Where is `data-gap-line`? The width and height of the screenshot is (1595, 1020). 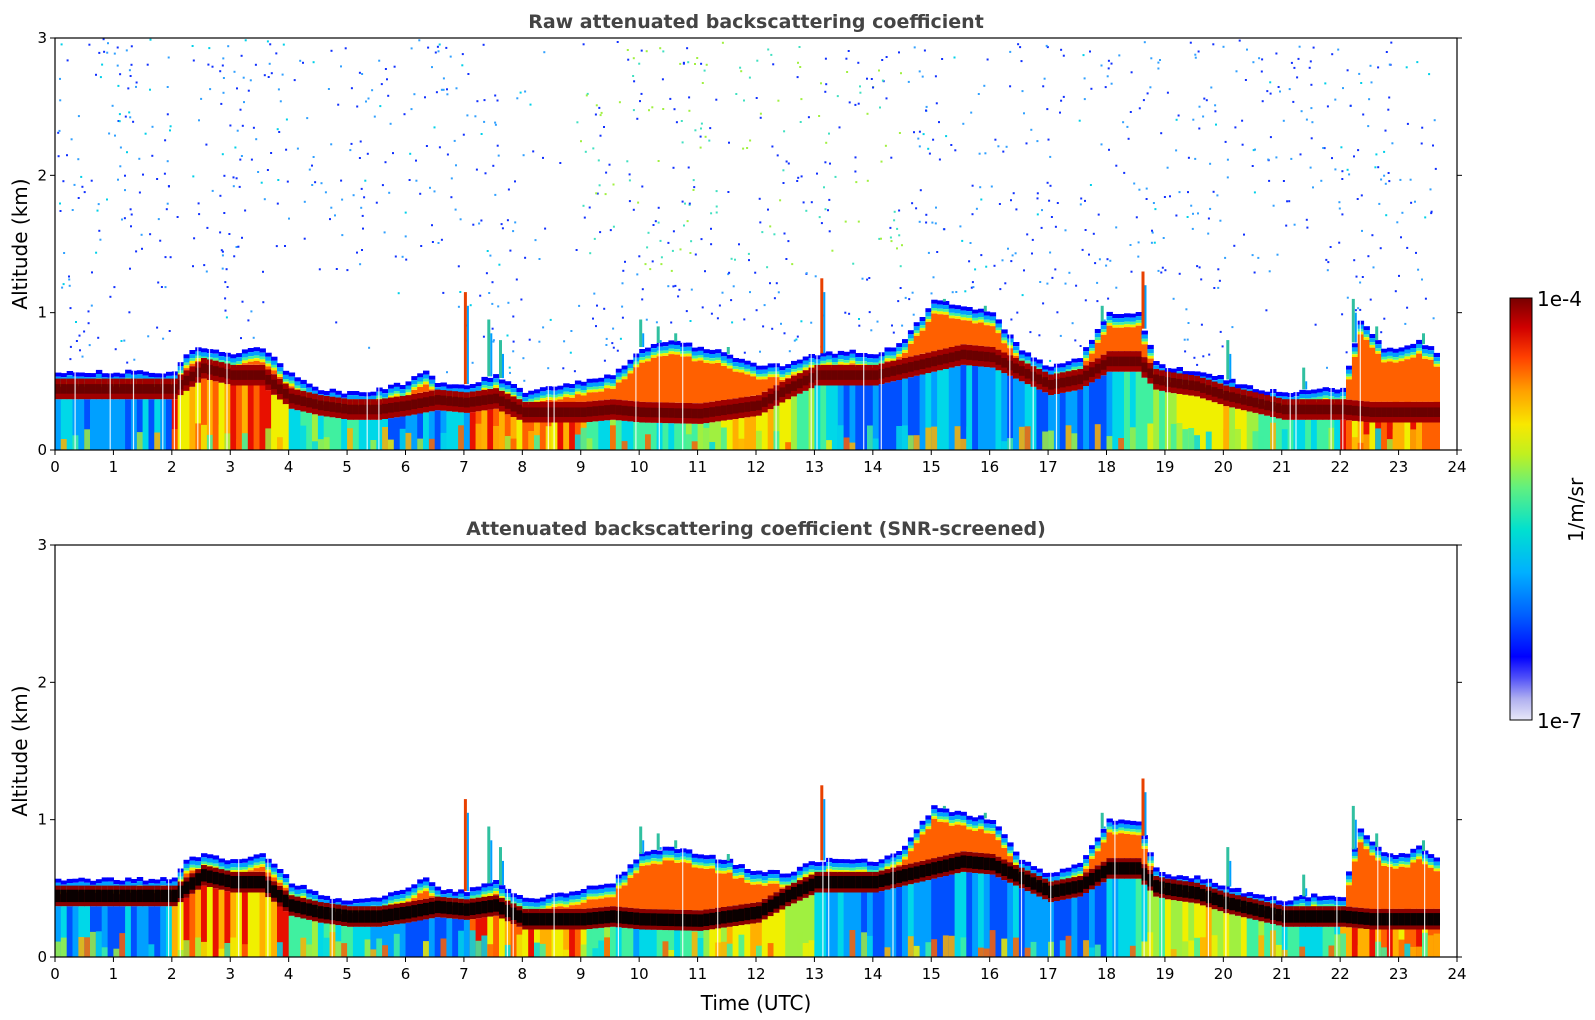 data-gap-line is located at coordinates (379, 418).